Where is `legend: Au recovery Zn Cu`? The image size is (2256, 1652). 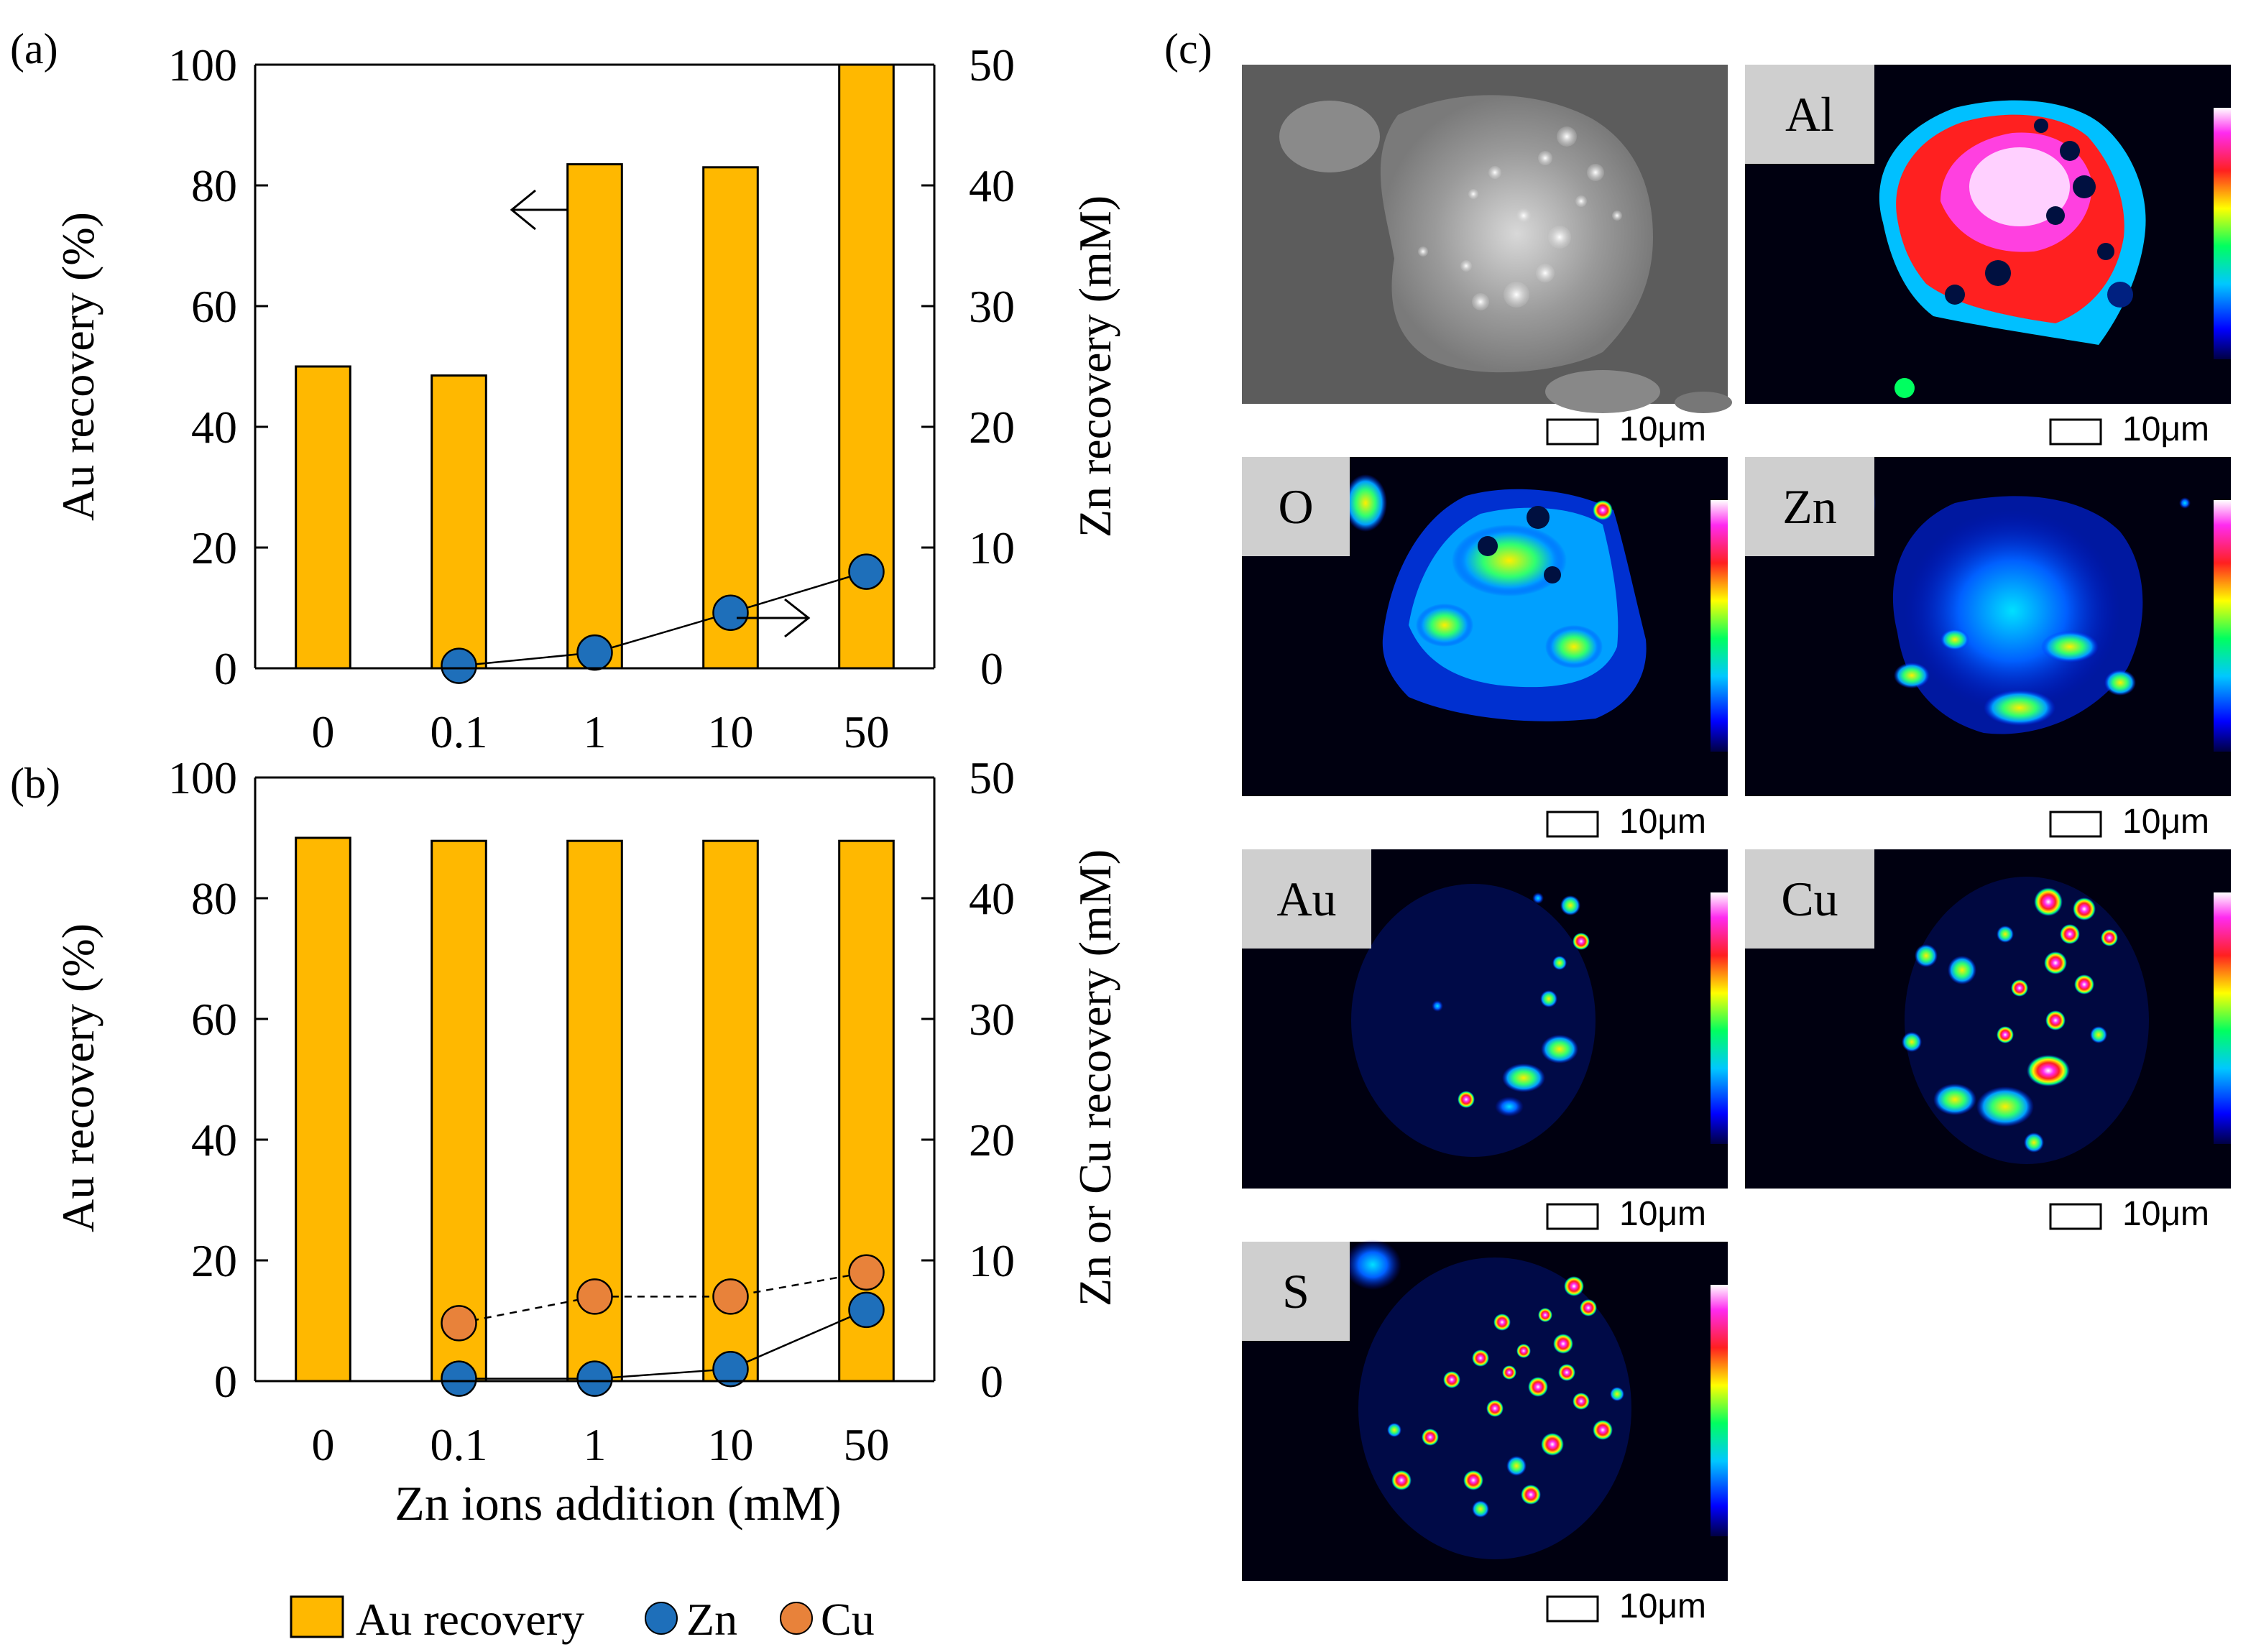 legend: Au recovery Zn Cu is located at coordinates (582, 1619).